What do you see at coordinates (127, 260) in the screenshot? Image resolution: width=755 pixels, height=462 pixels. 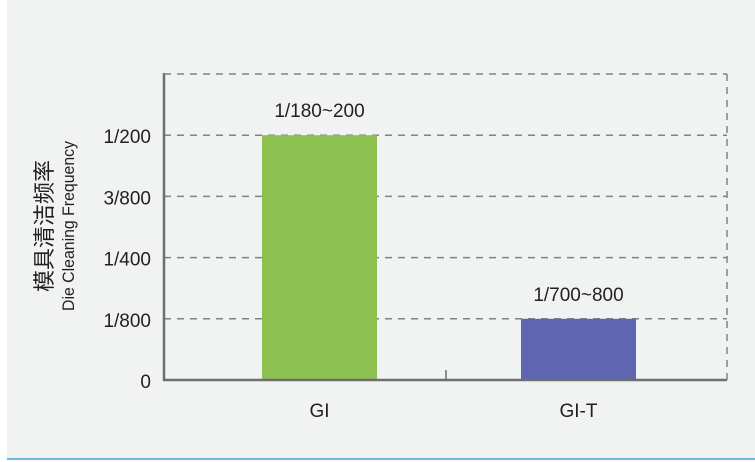 I see `y-tick-label: 1/400` at bounding box center [127, 260].